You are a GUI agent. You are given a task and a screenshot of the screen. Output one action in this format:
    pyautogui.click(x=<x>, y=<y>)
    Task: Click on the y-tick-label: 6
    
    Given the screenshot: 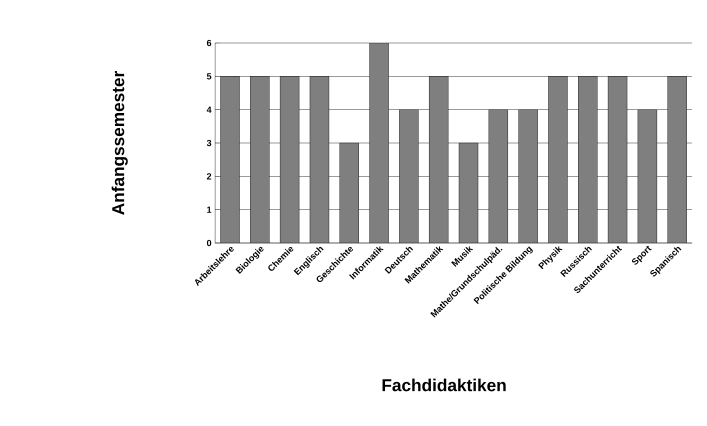 What is the action you would take?
    pyautogui.click(x=209, y=43)
    